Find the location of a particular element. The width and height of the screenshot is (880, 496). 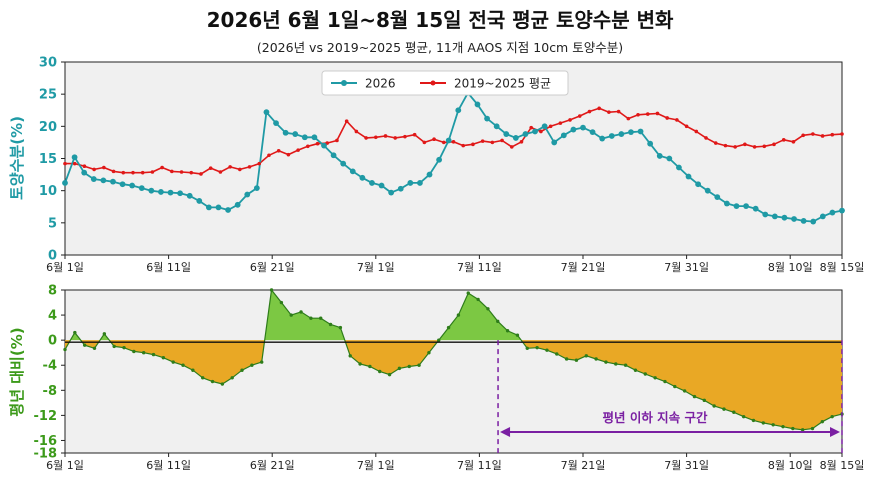

y-tick-label: 25 is located at coordinates (48, 95).